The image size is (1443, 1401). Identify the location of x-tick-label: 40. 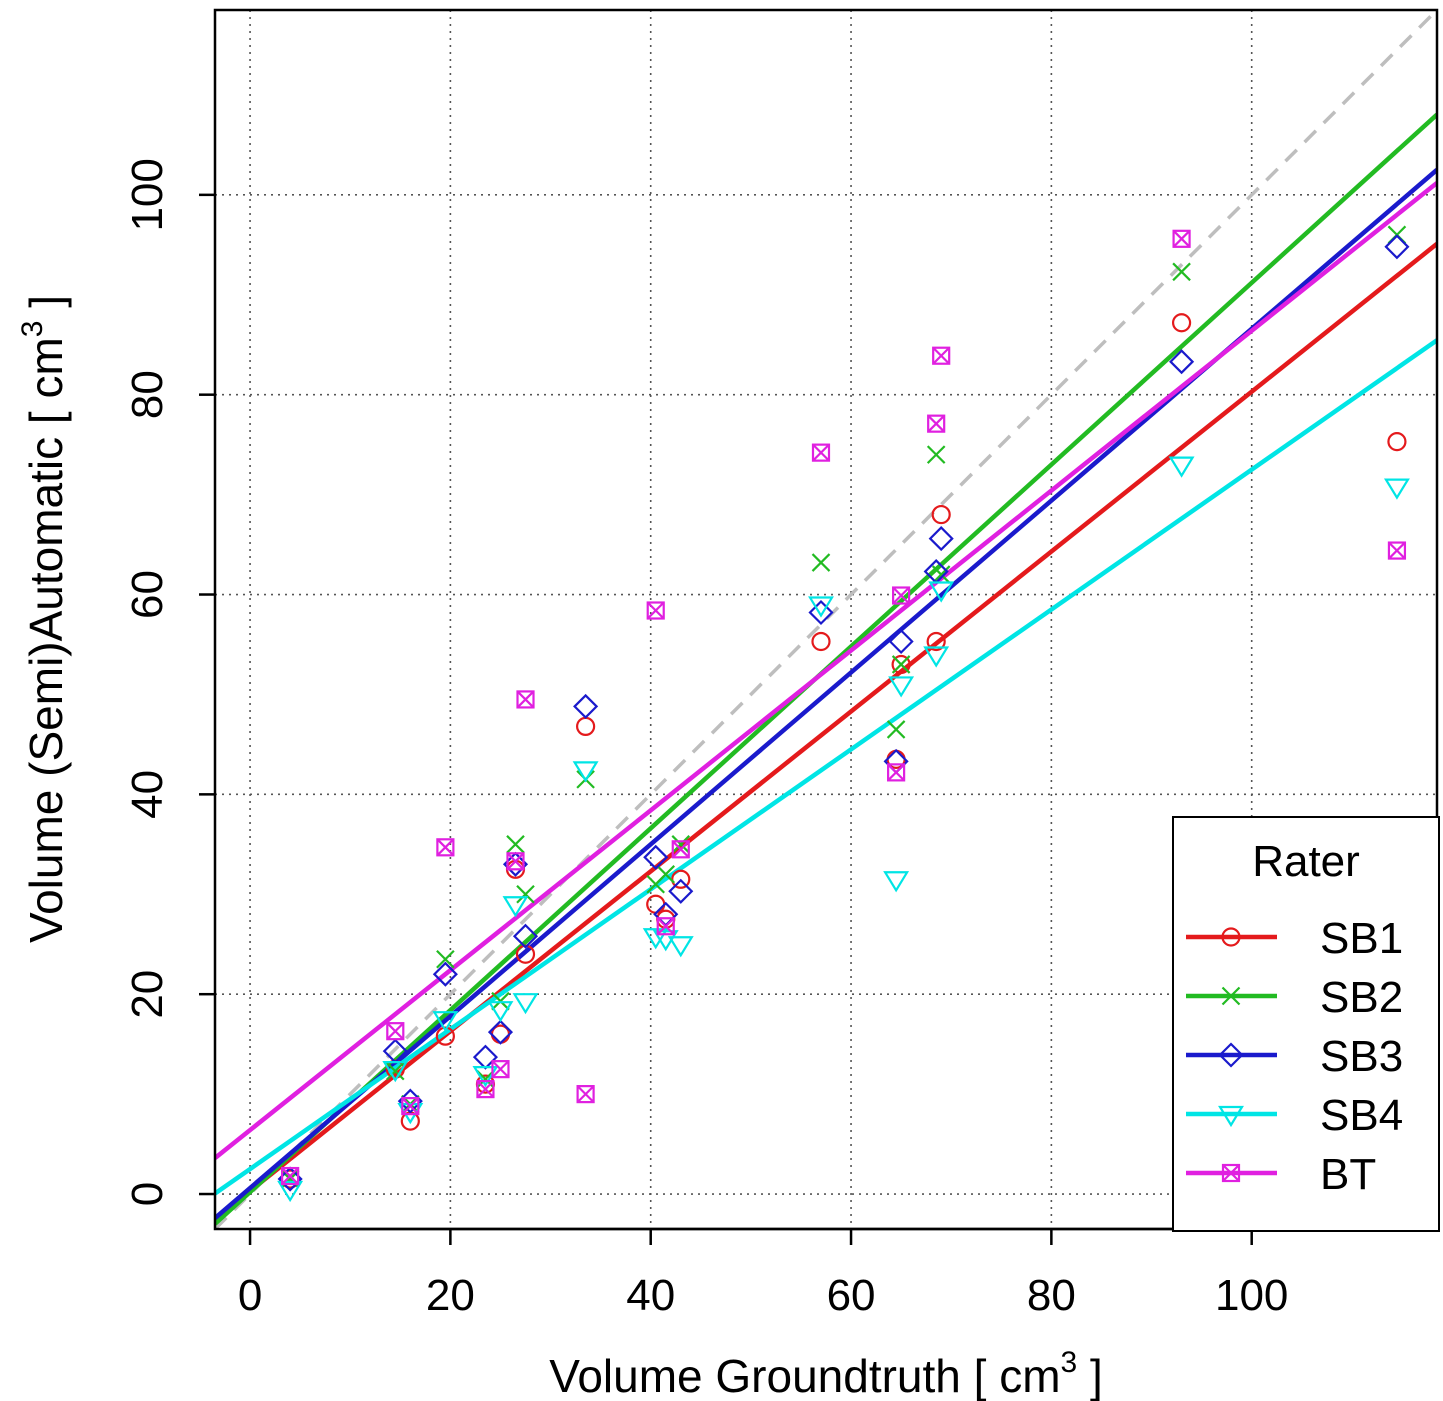
(650, 1295).